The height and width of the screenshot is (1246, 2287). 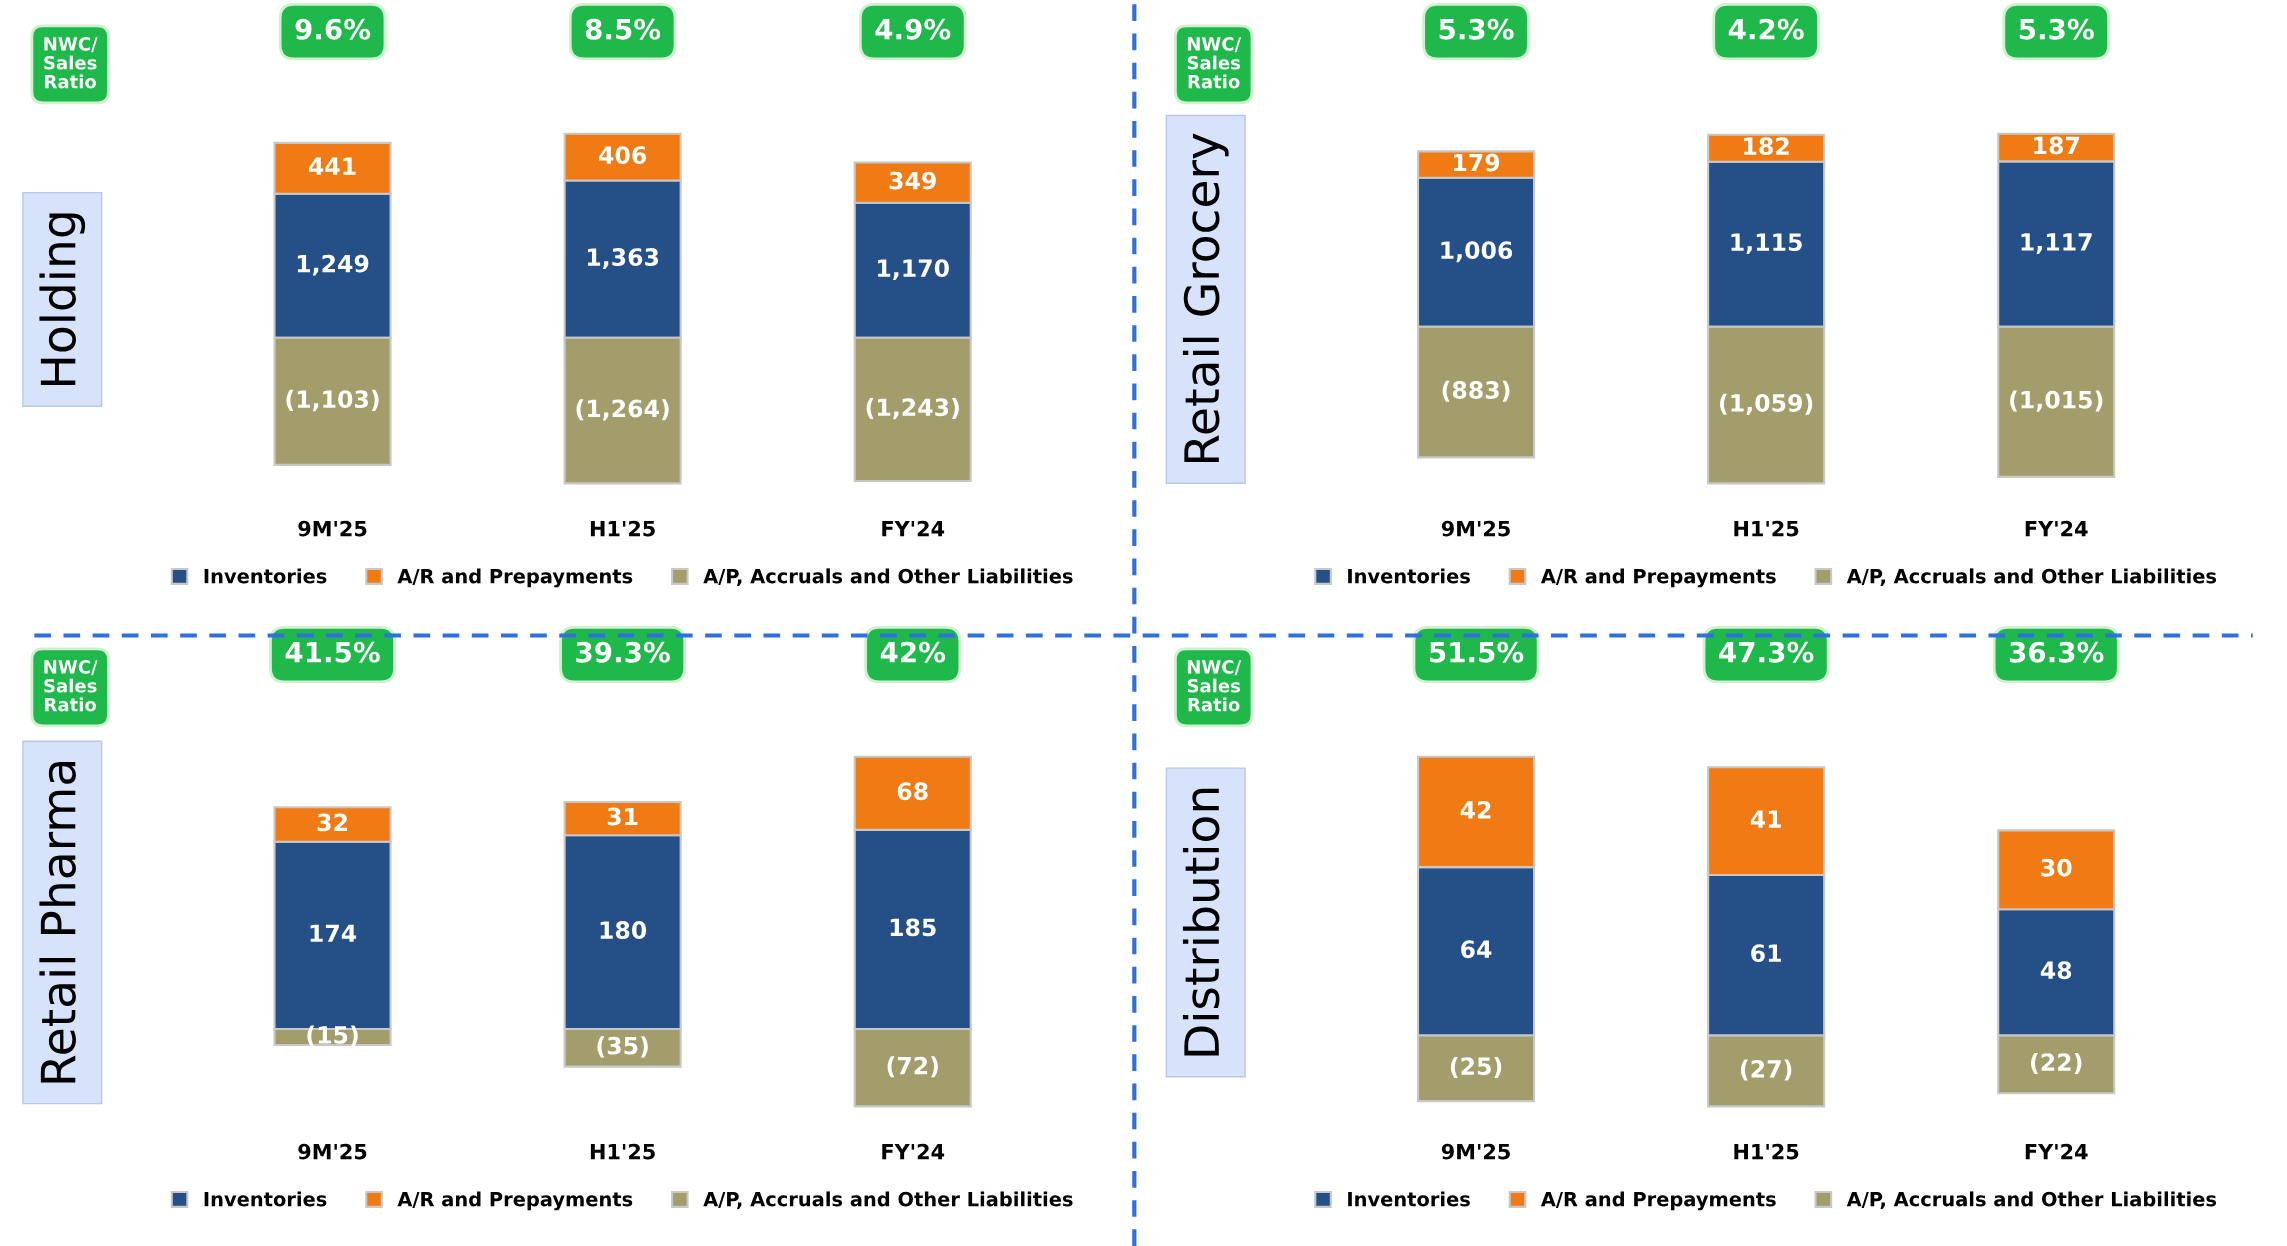 I want to click on text: 47.3%, so click(x=1766, y=652).